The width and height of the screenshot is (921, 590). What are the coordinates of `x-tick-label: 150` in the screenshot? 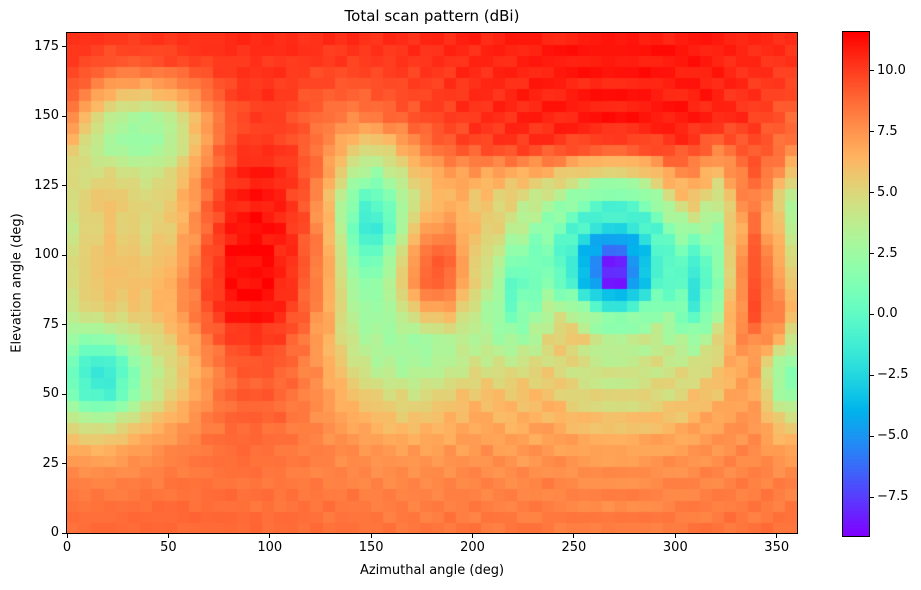 It's located at (371, 547).